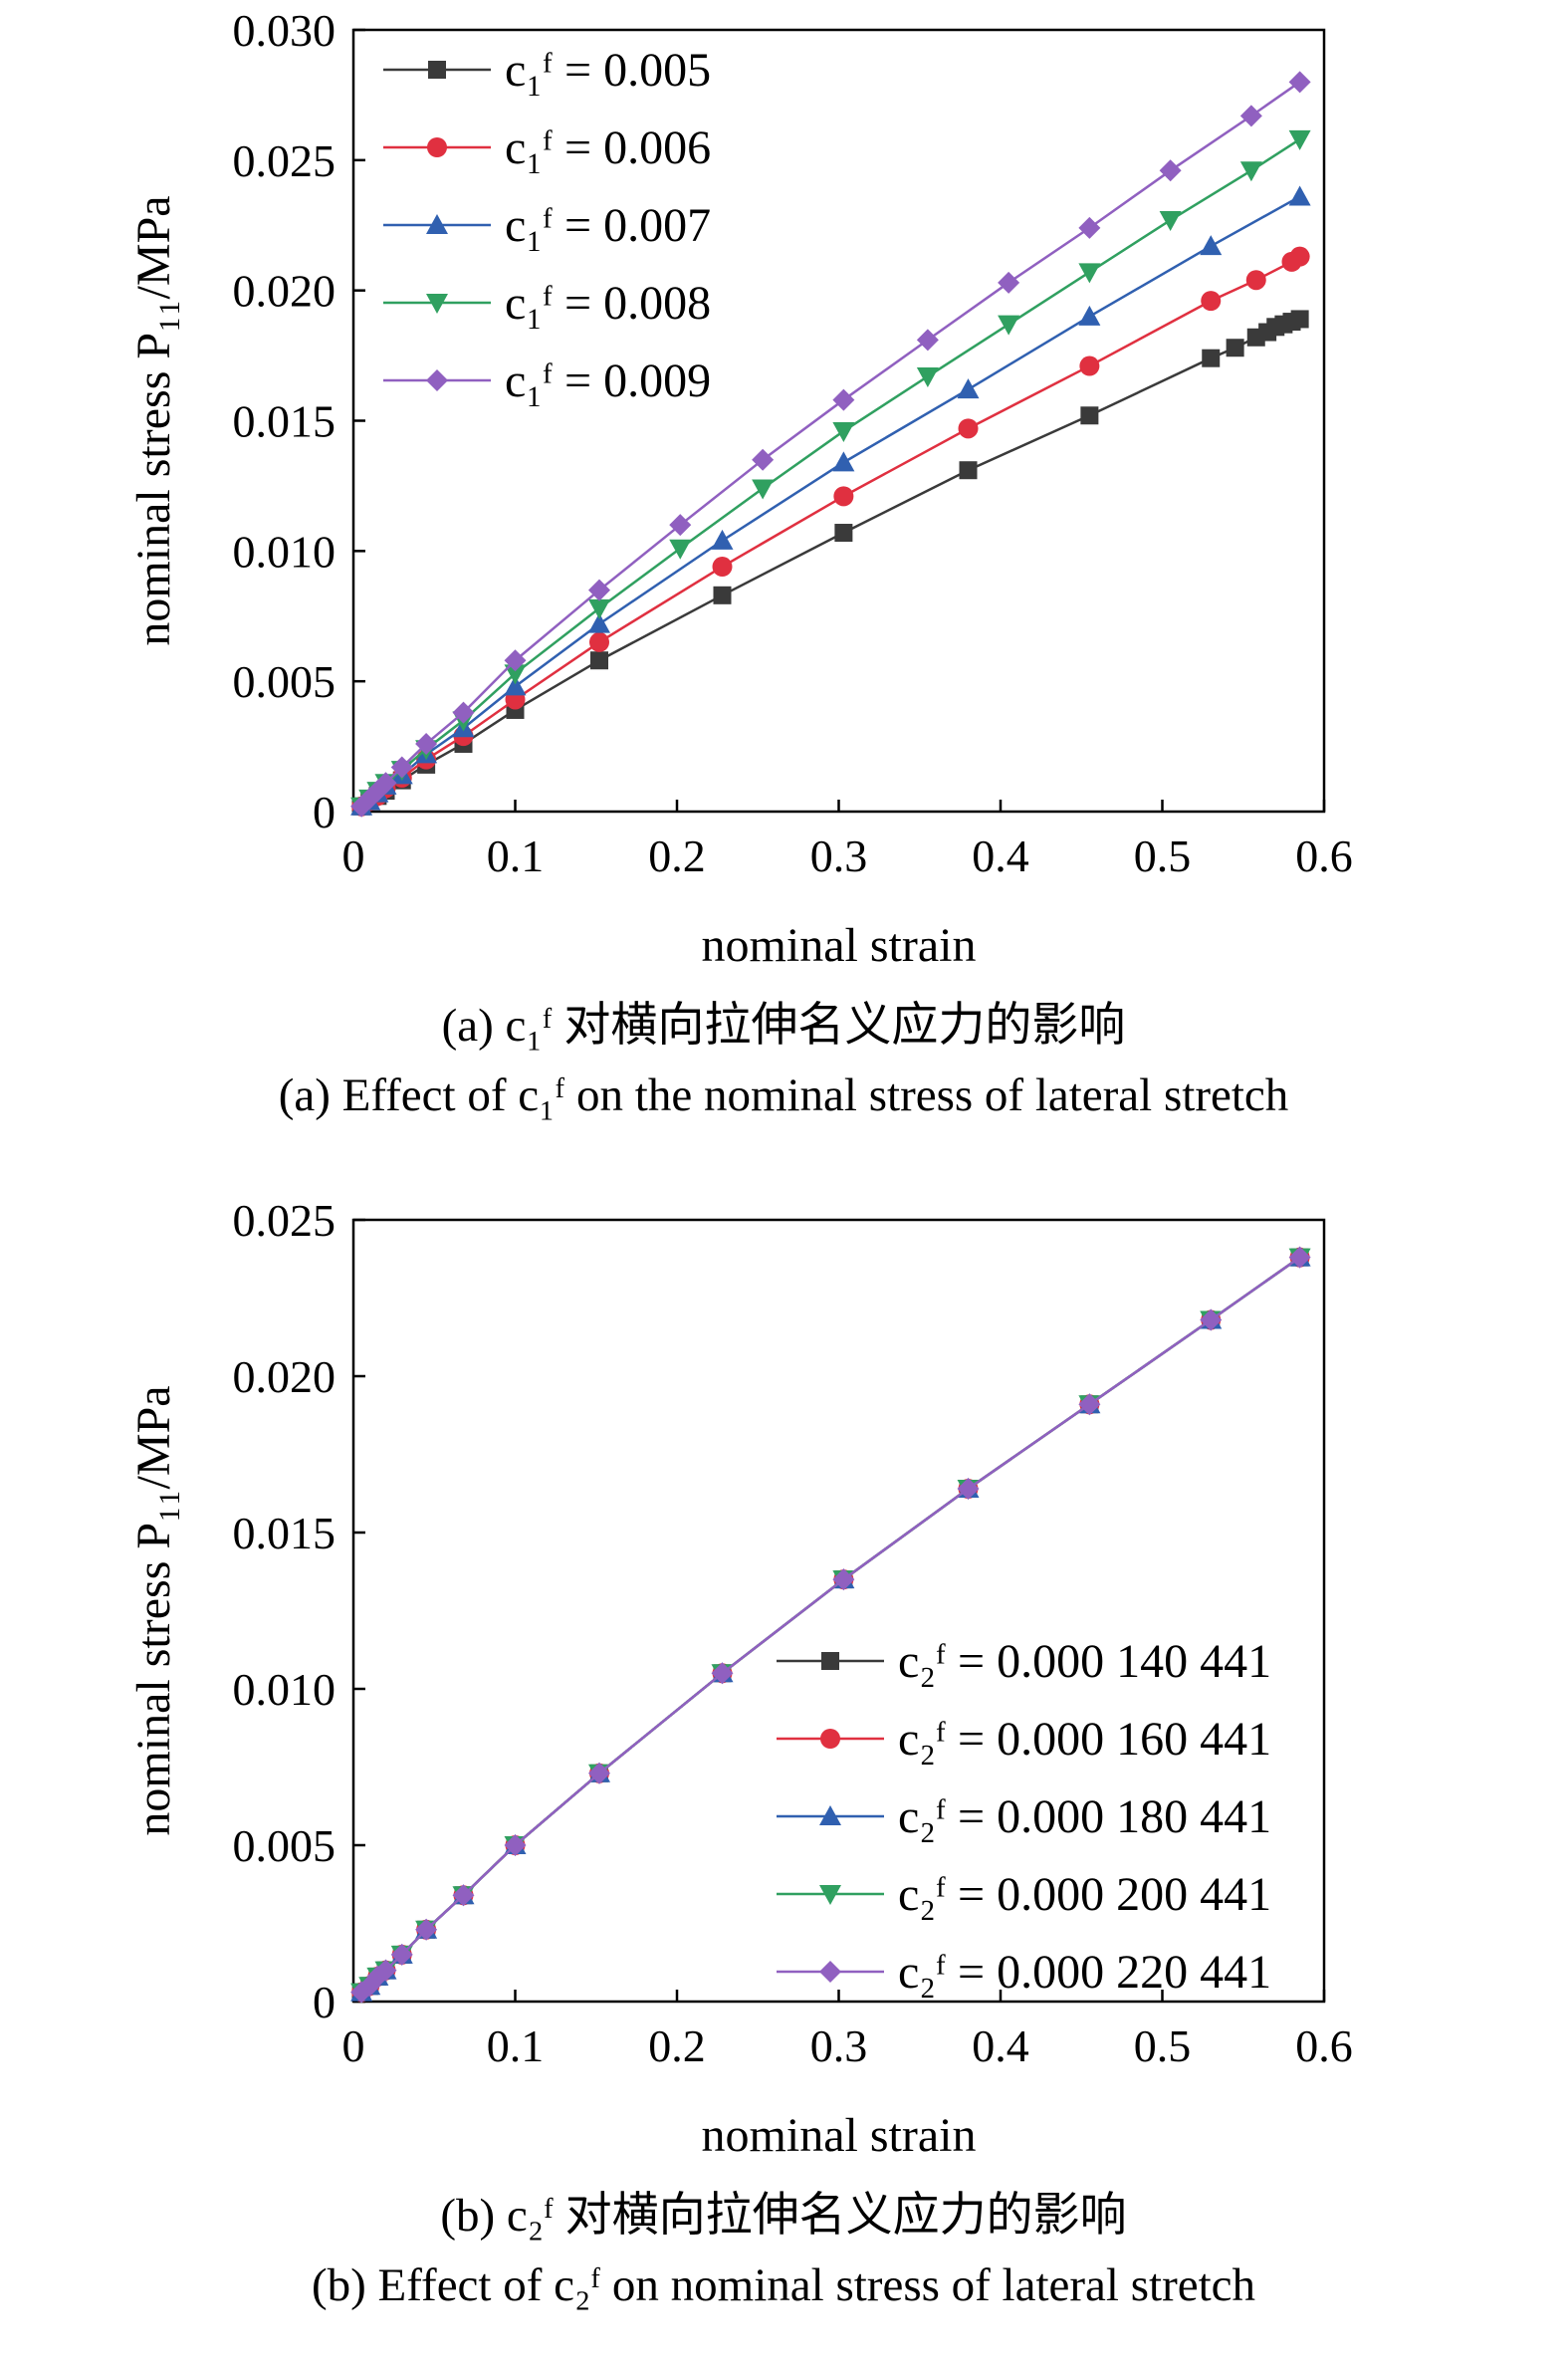  What do you see at coordinates (285, 1845) in the screenshot?
I see `chart-b-y-tick-label: 0.005` at bounding box center [285, 1845].